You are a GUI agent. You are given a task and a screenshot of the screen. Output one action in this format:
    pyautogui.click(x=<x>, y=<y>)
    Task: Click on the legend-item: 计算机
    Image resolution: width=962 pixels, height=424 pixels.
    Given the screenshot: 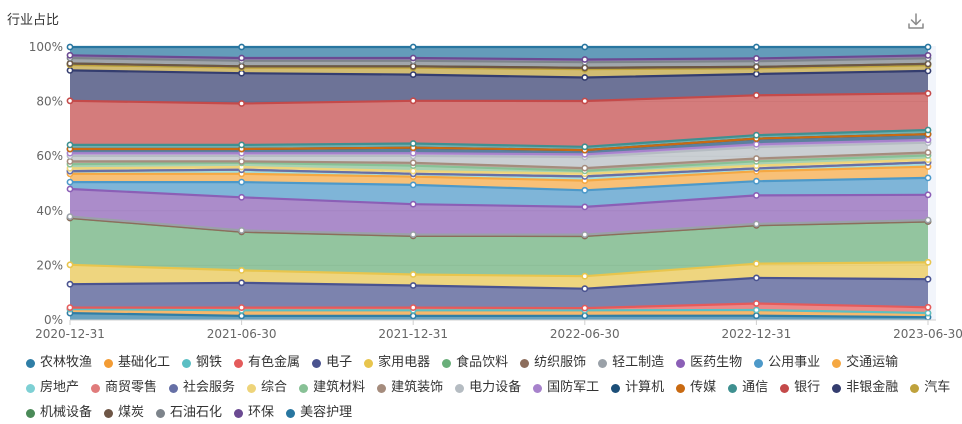 What is the action you would take?
    pyautogui.click(x=637, y=388)
    